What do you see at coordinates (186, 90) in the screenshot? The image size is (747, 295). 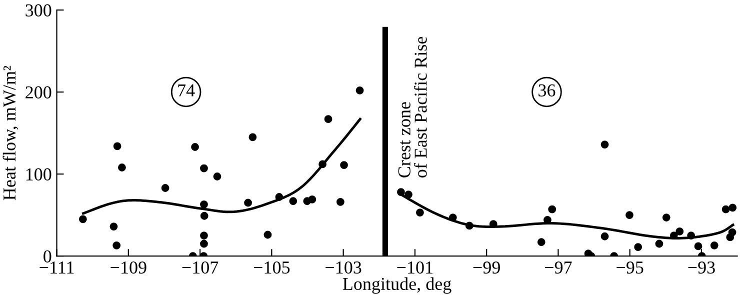 I see `annotation: 74` at bounding box center [186, 90].